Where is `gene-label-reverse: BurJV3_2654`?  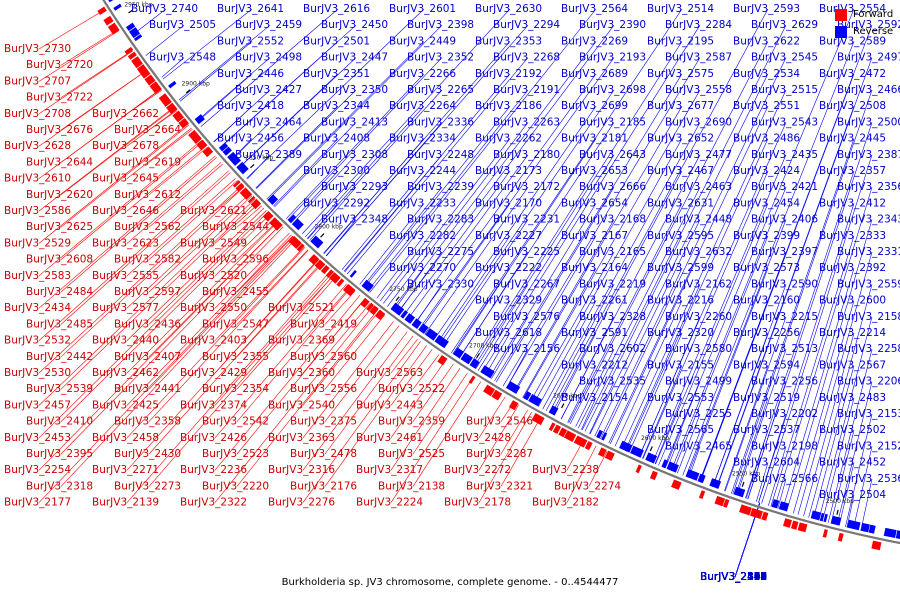
gene-label-reverse: BurJV3_2654 is located at coordinates (594, 203).